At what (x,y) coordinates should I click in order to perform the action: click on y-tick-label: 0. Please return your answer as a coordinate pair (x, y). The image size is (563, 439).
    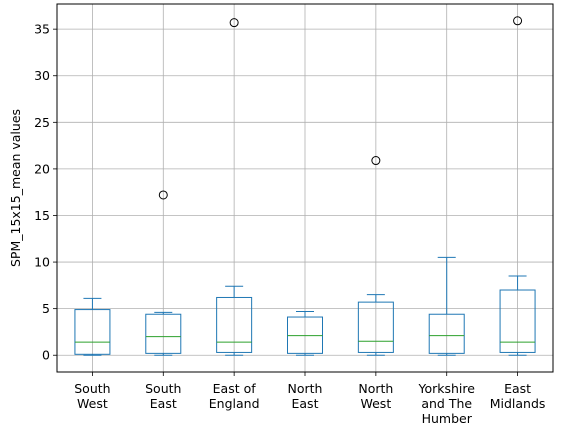
    Looking at the image, I should click on (46, 355).